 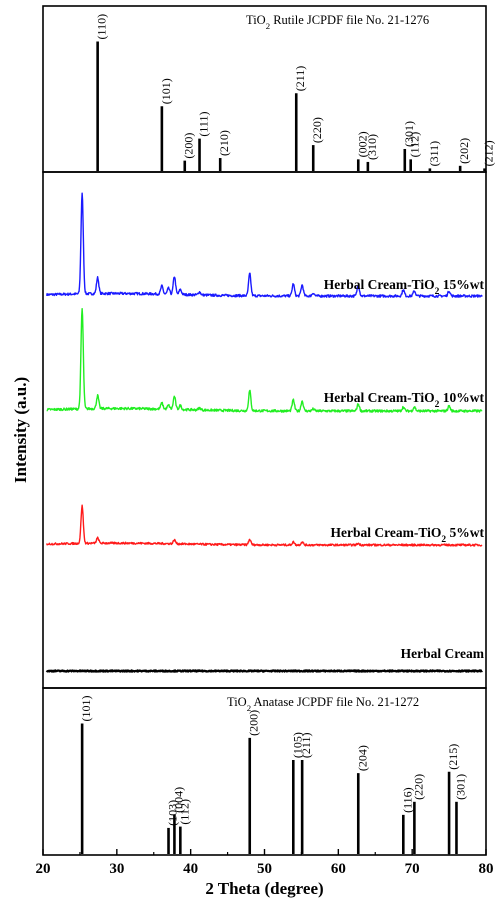 I want to click on y-axis-title: Intensity (a.u.), so click(x=20, y=430).